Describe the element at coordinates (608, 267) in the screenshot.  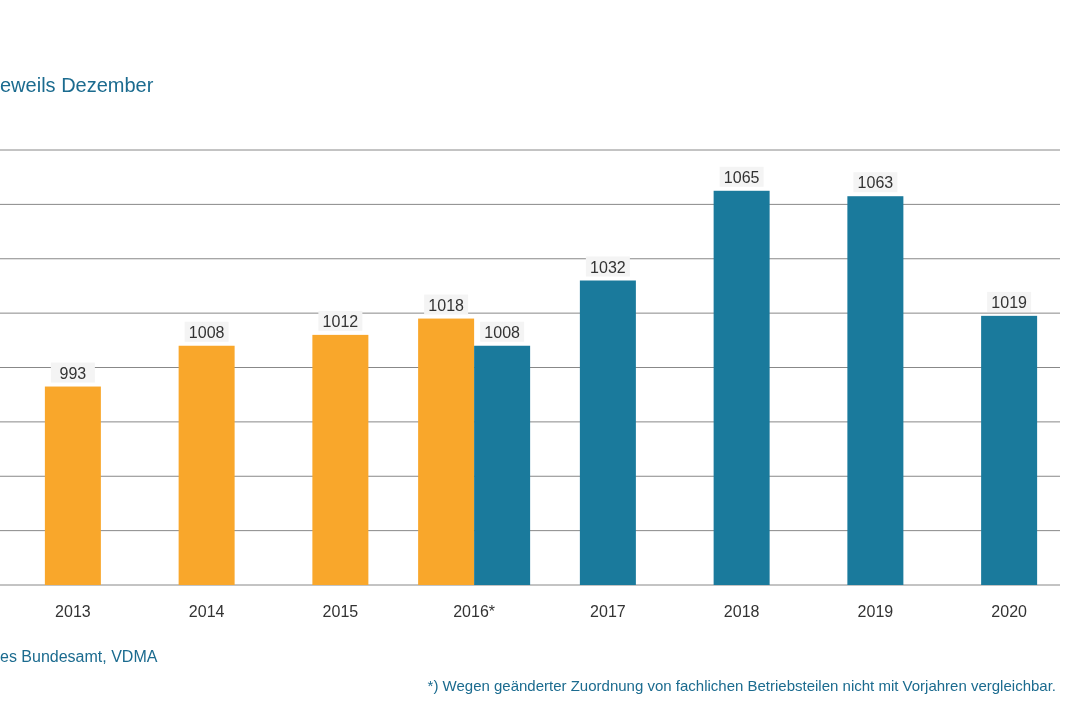
I see `data-label: 1032` at that location.